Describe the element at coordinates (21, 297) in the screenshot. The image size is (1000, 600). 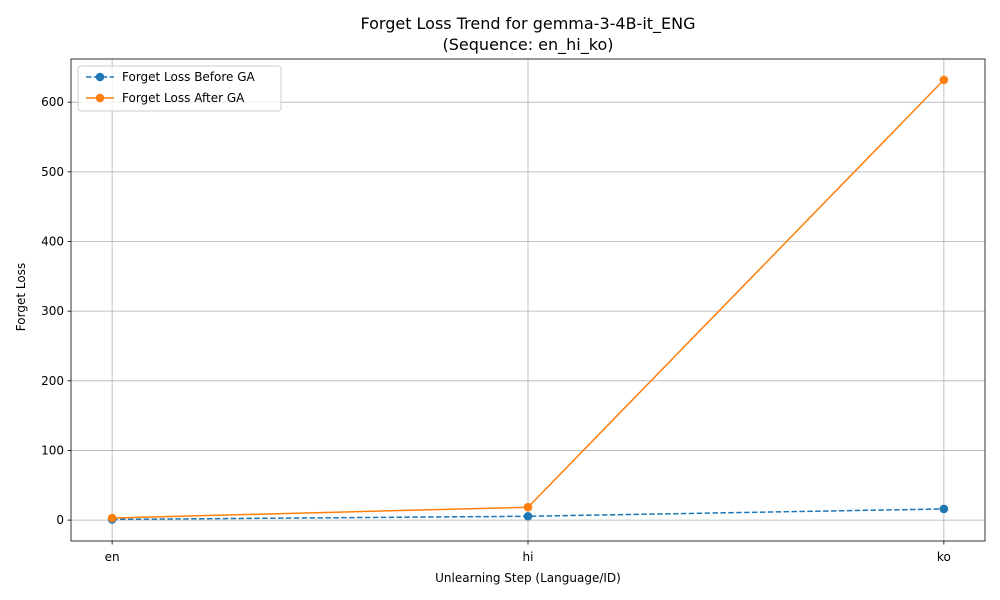
I see `y-axis-label: Forget Loss` at that location.